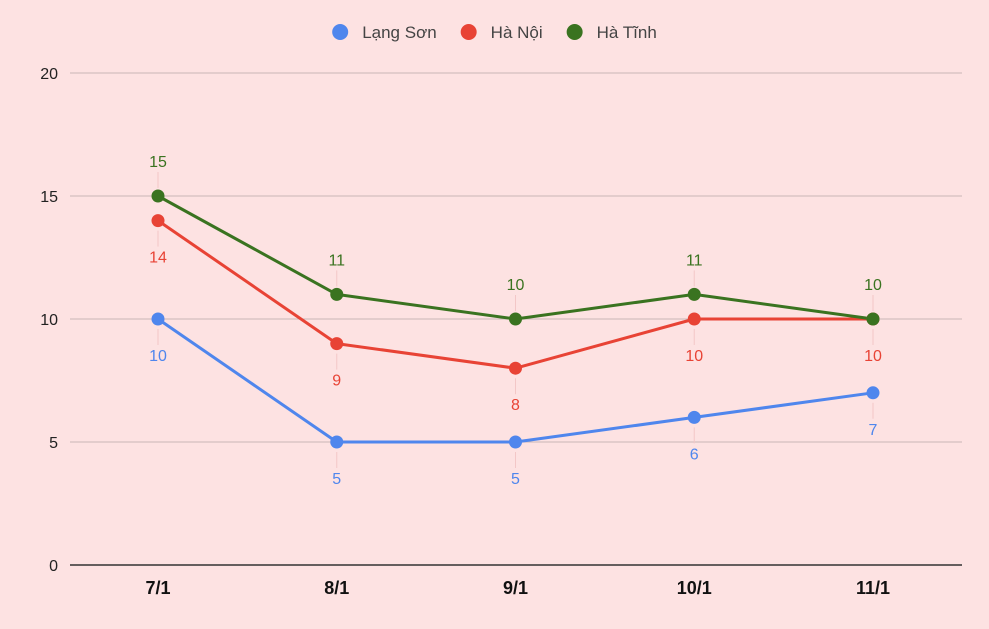 This screenshot has width=989, height=629. I want to click on data-label-ha-noi-10-1: 10, so click(694, 356).